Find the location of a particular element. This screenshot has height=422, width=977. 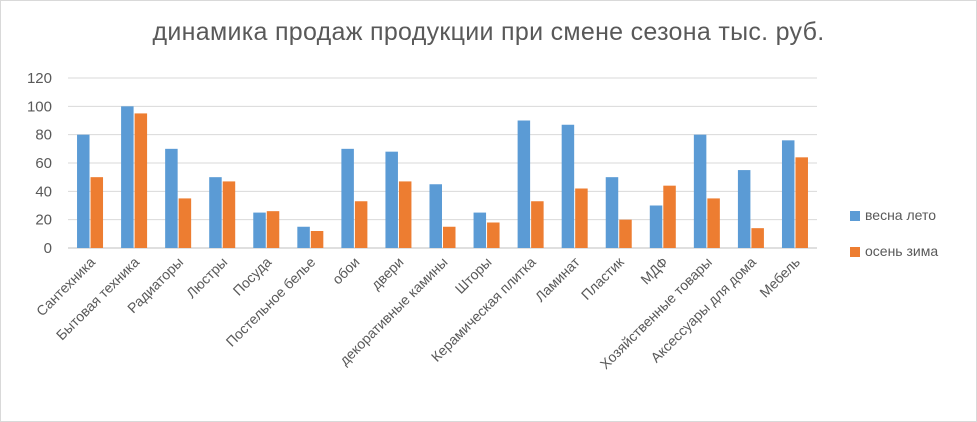

x-category-label: Бытовая техника is located at coordinates (97, 298).